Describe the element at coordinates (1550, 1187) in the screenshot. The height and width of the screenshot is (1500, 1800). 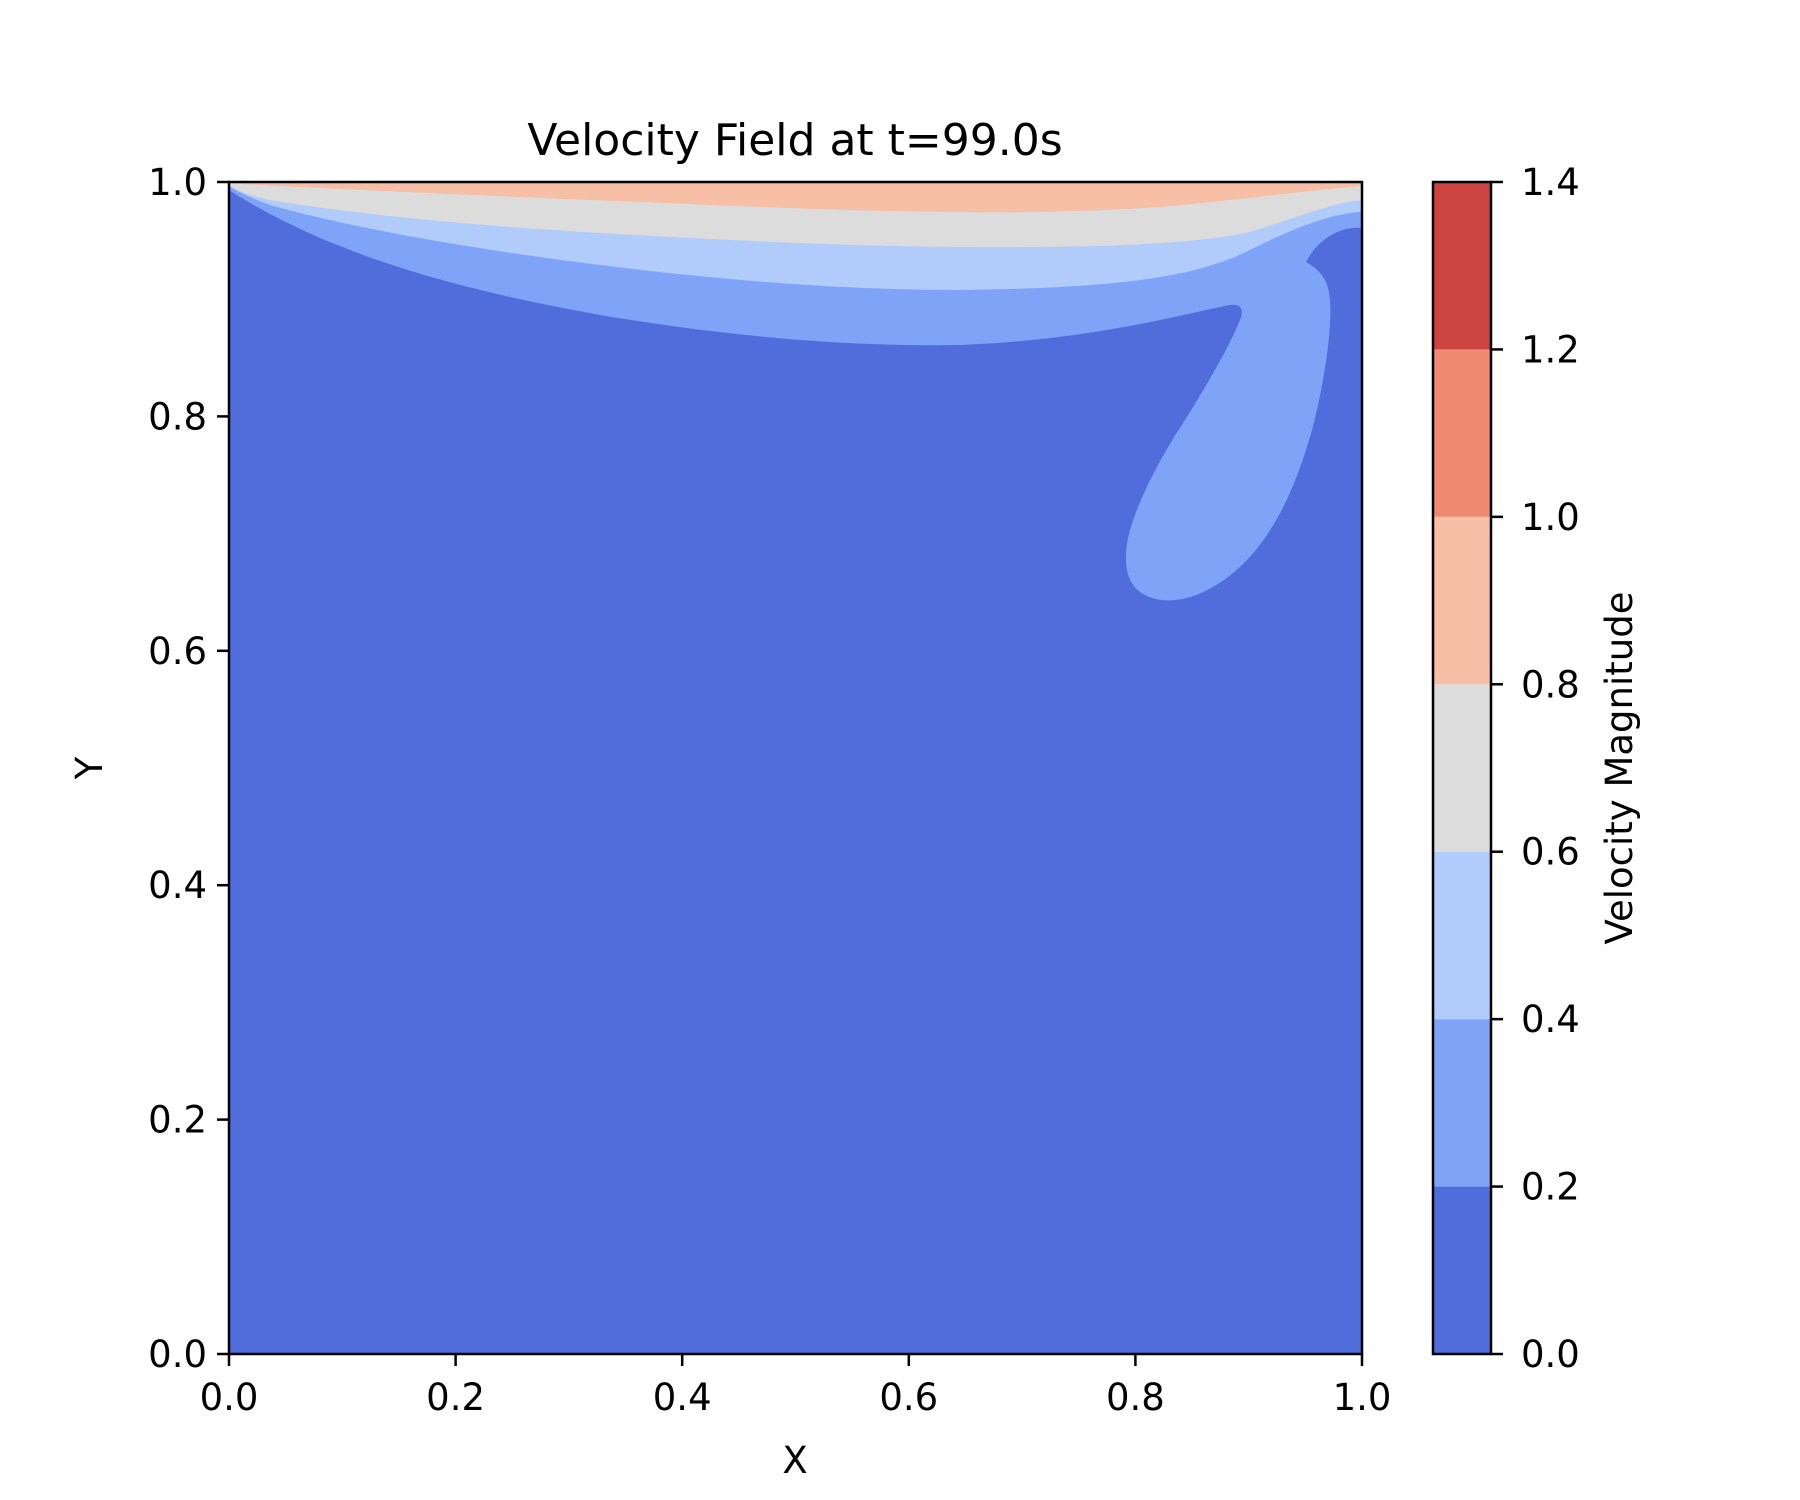
I see `colorbar-tick-label: 0.2` at that location.